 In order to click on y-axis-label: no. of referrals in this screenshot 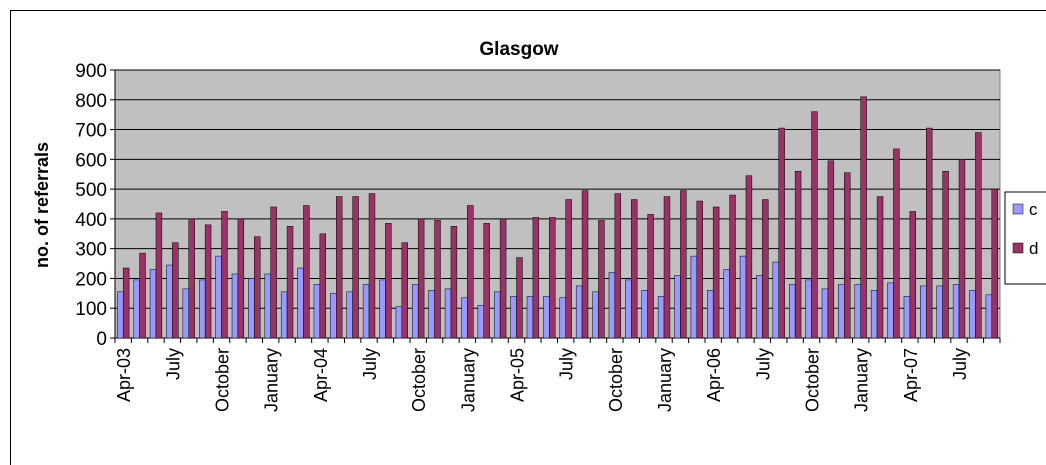, I will do `click(42, 205)`.